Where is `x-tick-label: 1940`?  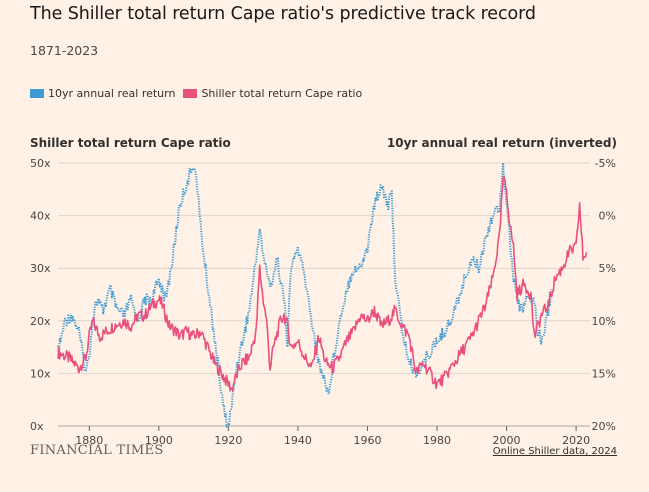
x-tick-label: 1940 is located at coordinates (298, 440).